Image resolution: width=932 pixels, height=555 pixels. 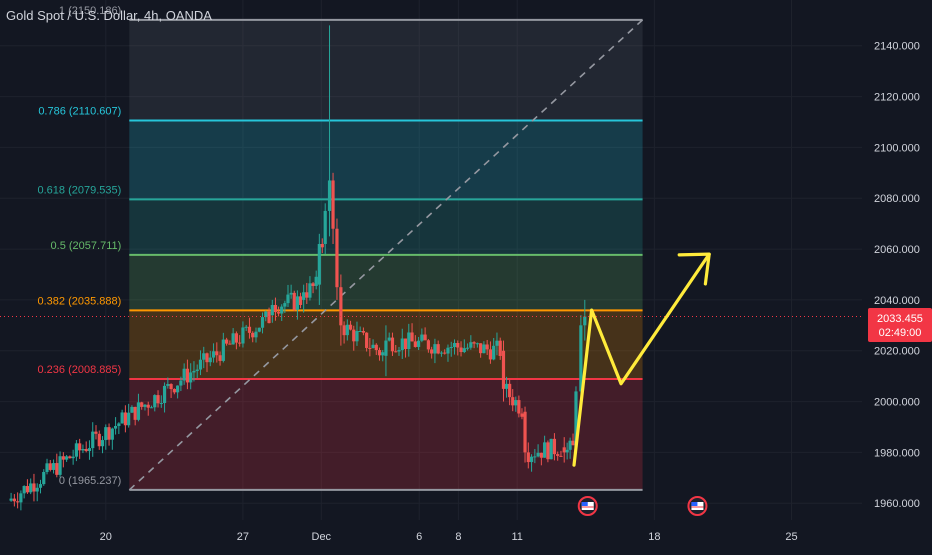 What do you see at coordinates (897, 352) in the screenshot?
I see `y-tick-label-3: 2020.000` at bounding box center [897, 352].